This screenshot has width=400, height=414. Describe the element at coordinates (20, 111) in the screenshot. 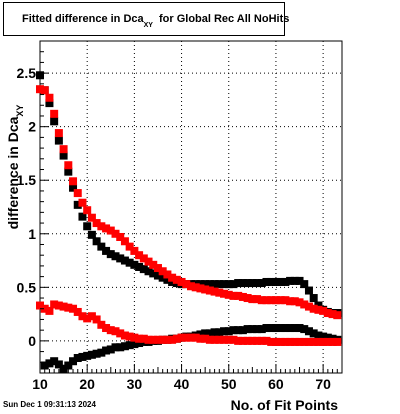

I see `y-axis-label-subscript: XY` at that location.